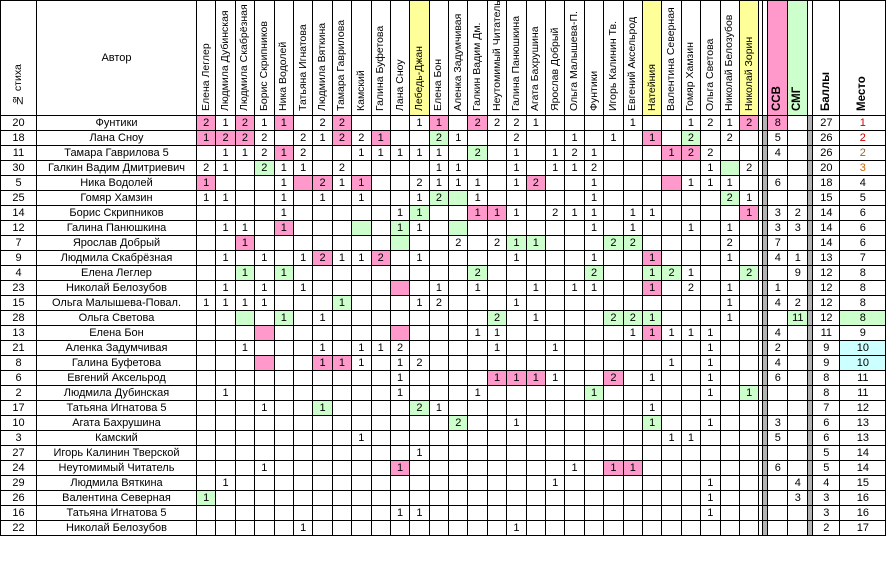 The height and width of the screenshot is (566, 891). Describe the element at coordinates (443, 258) in the screenshot. I see `table-row: 9 Людмила Скабрёзная 1 1 1 2 1 1 2 1 1 1 1 1 4 1 13 7` at that location.